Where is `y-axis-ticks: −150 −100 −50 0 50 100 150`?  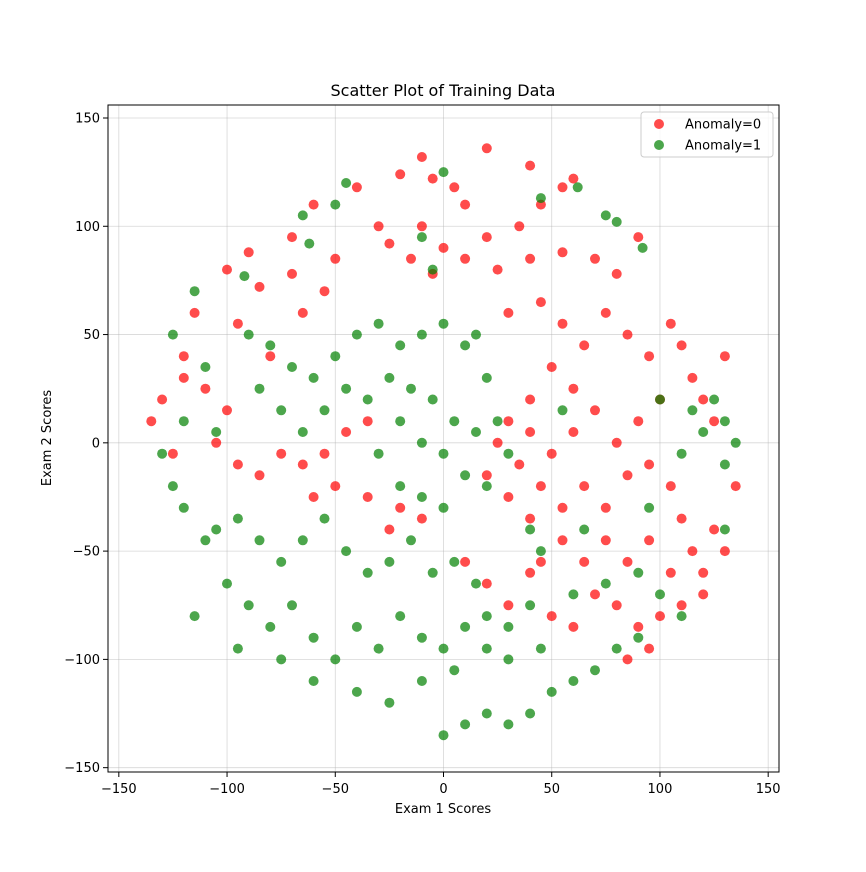
y-axis-ticks: −150 −100 −50 0 50 100 150 is located at coordinates (86, 443).